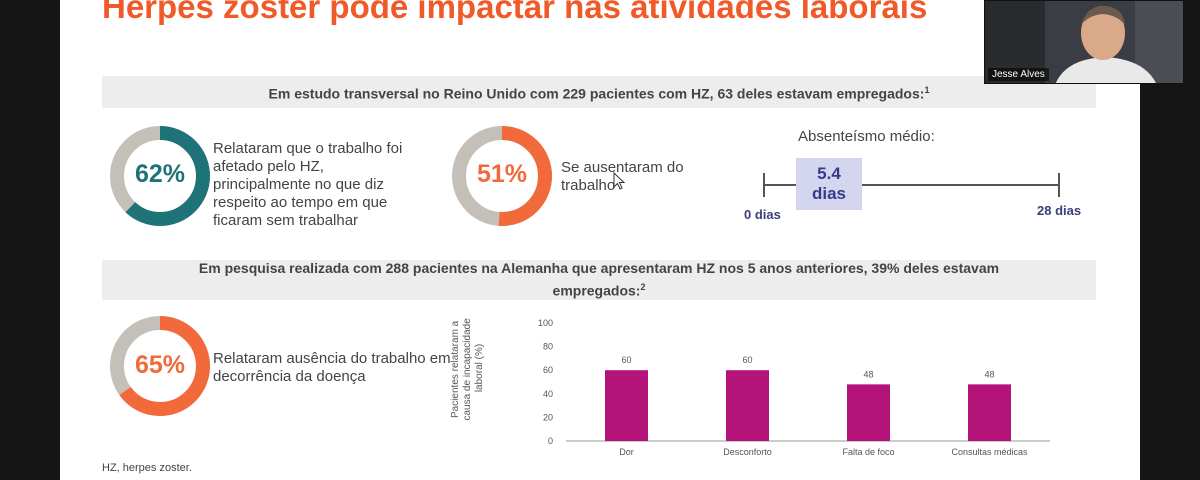  What do you see at coordinates (626, 360) in the screenshot?
I see `chart-data-label-1: 60` at bounding box center [626, 360].